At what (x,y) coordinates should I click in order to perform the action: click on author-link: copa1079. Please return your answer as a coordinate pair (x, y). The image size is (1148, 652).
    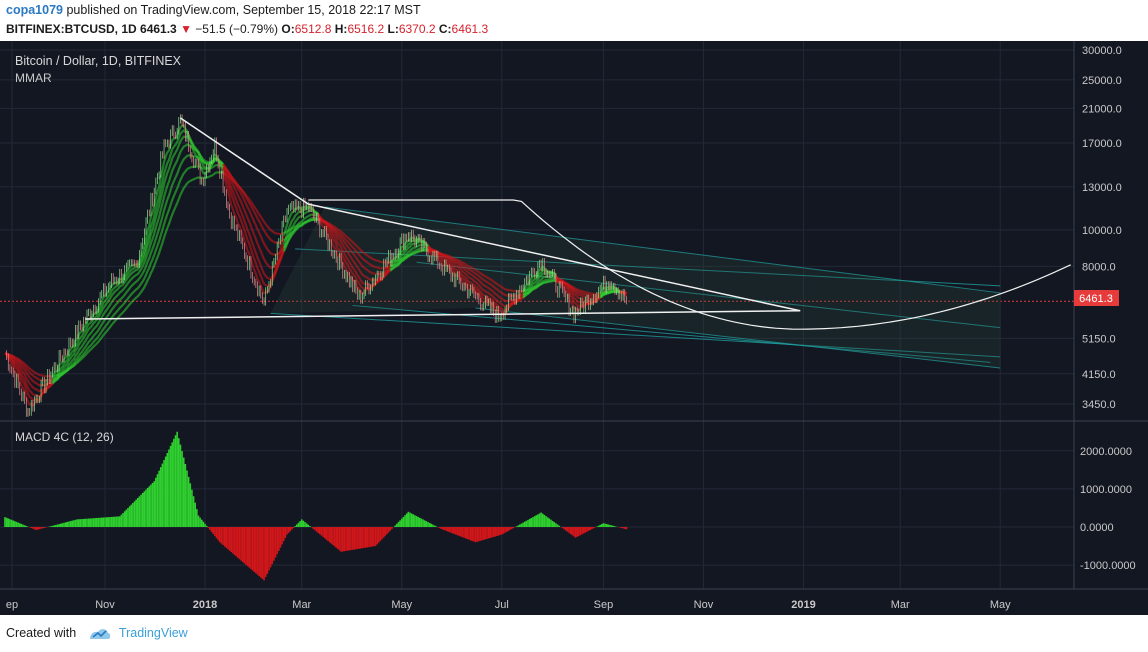
    Looking at the image, I should click on (34, 10).